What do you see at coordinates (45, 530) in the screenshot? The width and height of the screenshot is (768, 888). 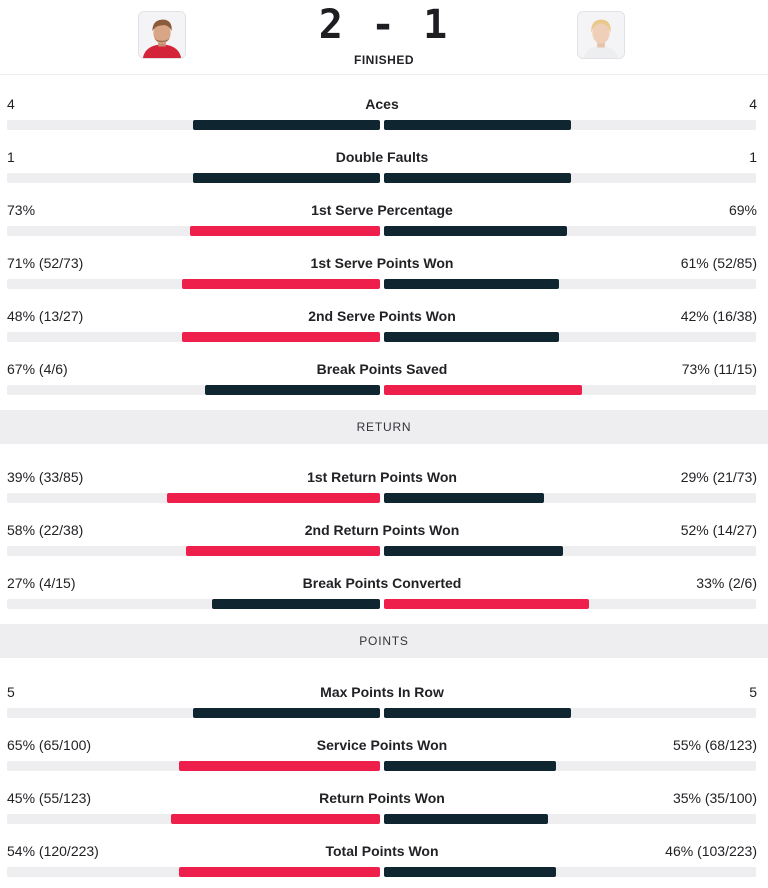 I see `home-stat-value: 58% (22/38)` at bounding box center [45, 530].